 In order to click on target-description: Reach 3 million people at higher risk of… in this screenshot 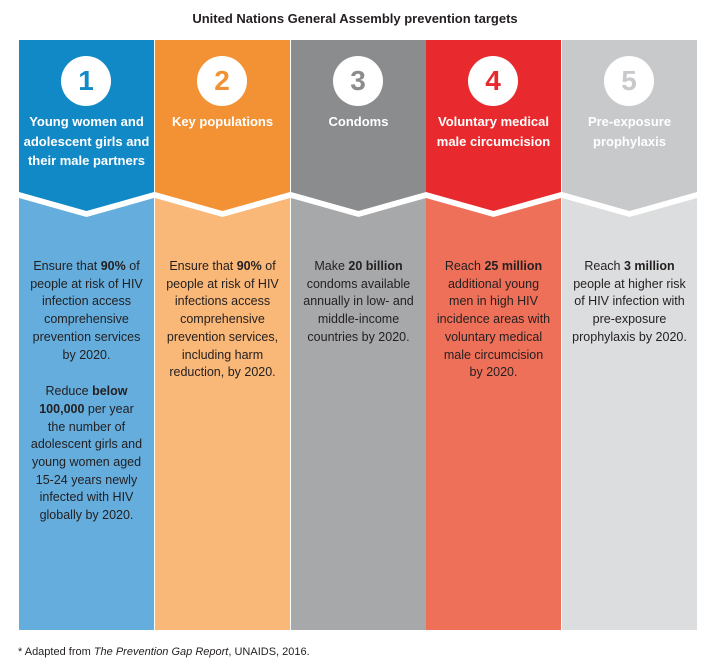, I will do `click(629, 302)`.